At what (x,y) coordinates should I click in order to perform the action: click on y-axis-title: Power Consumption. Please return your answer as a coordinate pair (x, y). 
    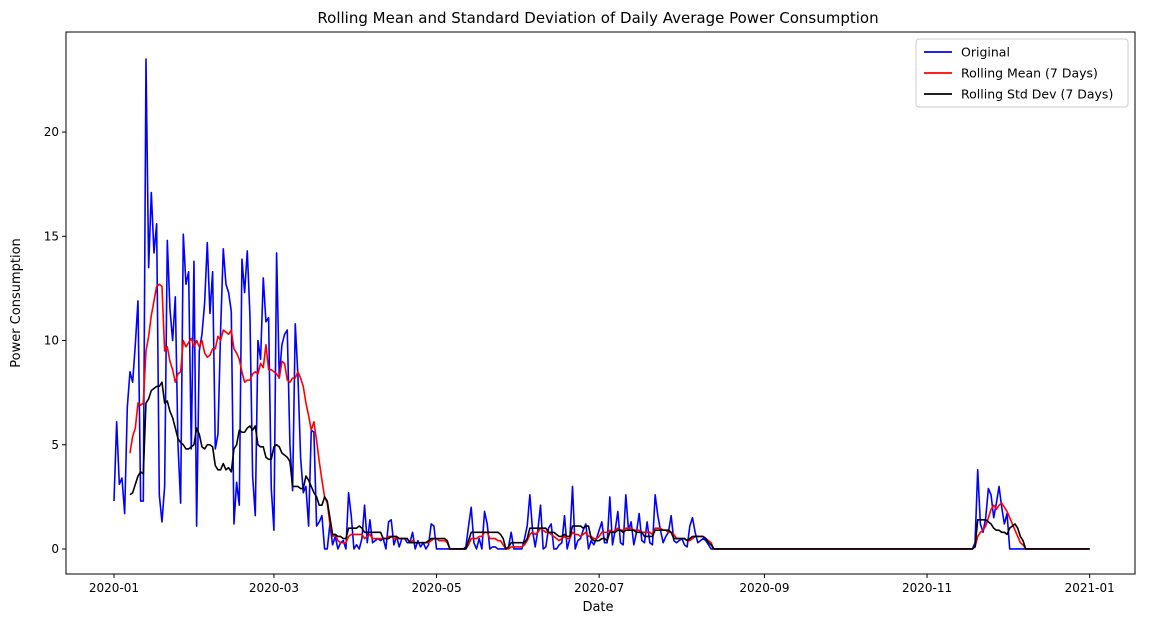
    Looking at the image, I should click on (16, 303).